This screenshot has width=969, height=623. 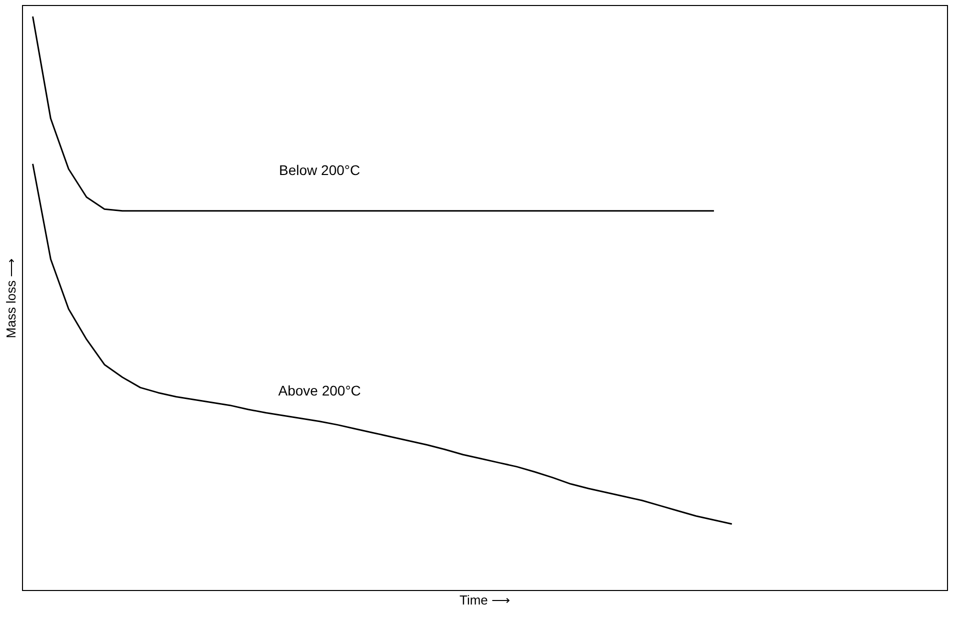 I want to click on series-label: Above 200°C, so click(x=319, y=390).